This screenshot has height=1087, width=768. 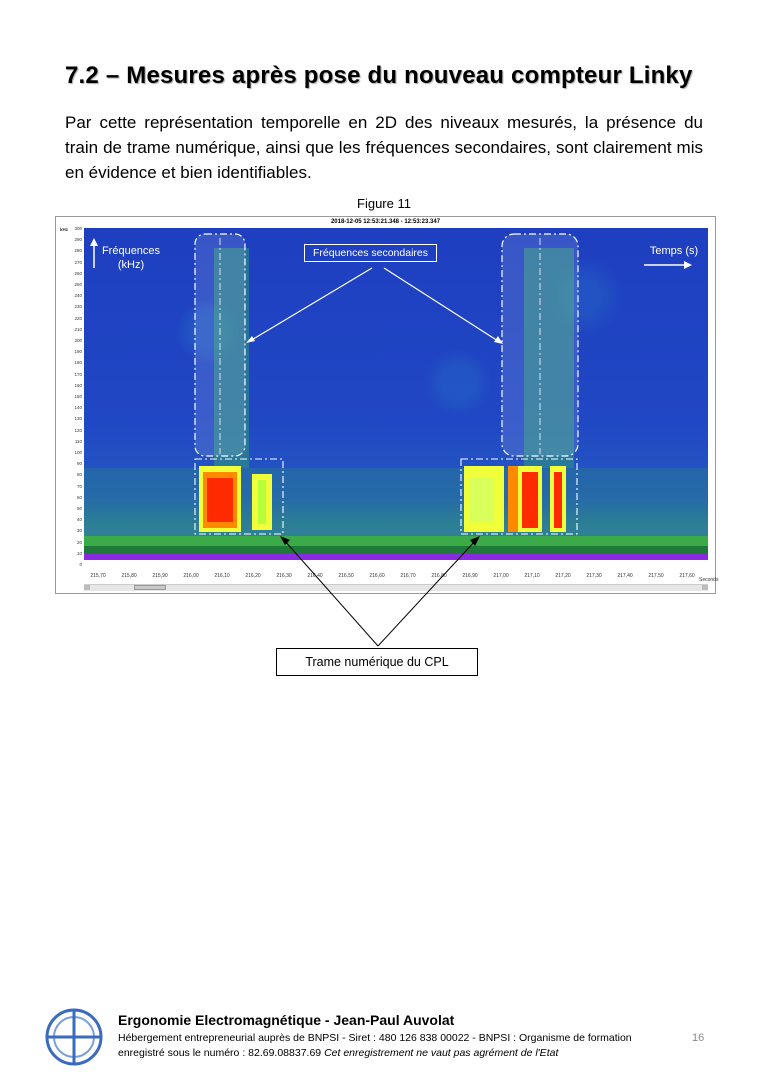 I want to click on x-tick-label: 217,60, so click(x=687, y=576).